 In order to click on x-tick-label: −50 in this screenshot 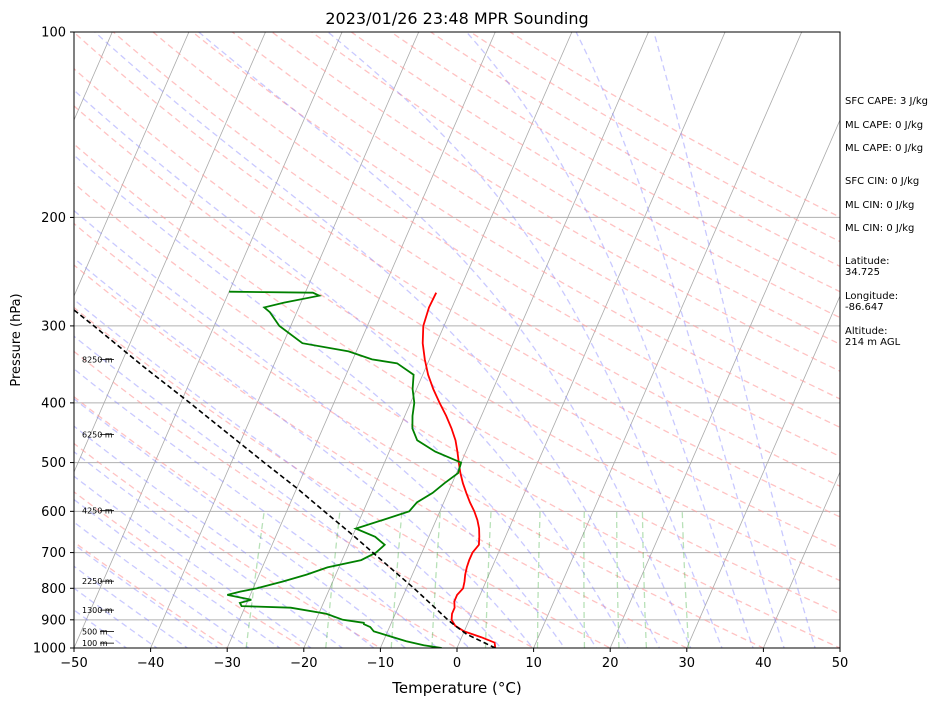, I will do `click(73, 663)`.